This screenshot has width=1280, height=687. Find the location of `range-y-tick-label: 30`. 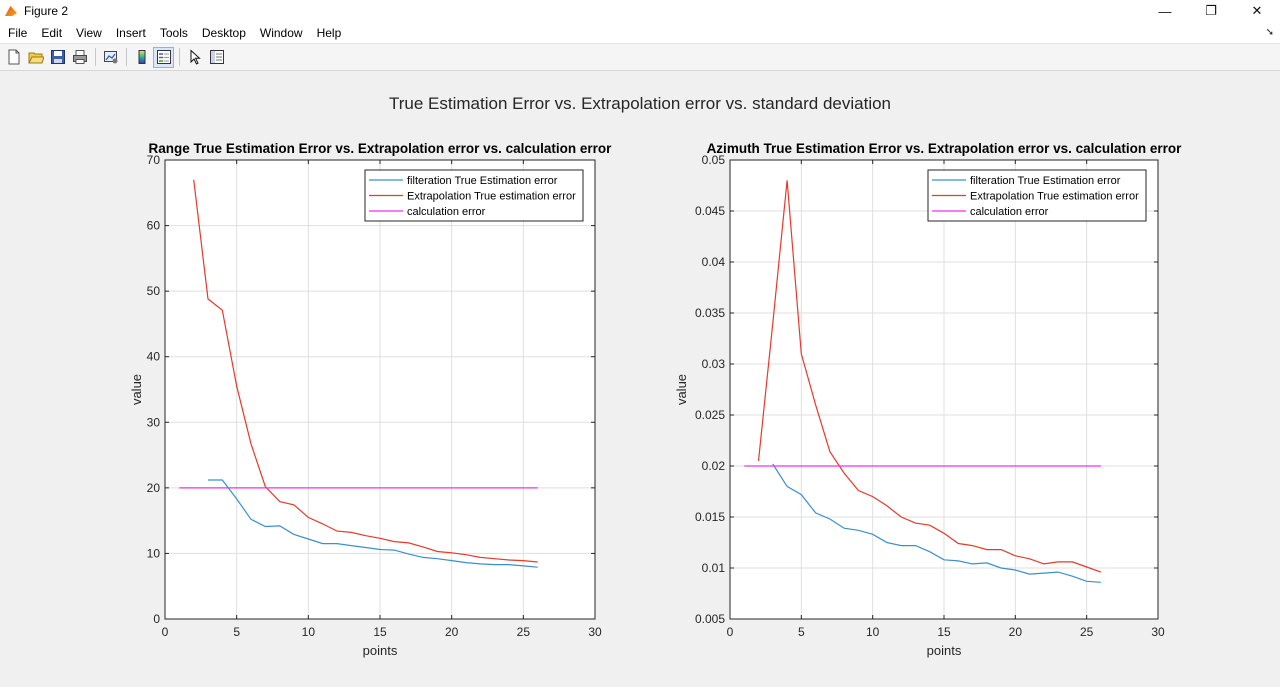

range-y-tick-label: 30 is located at coordinates (154, 422).